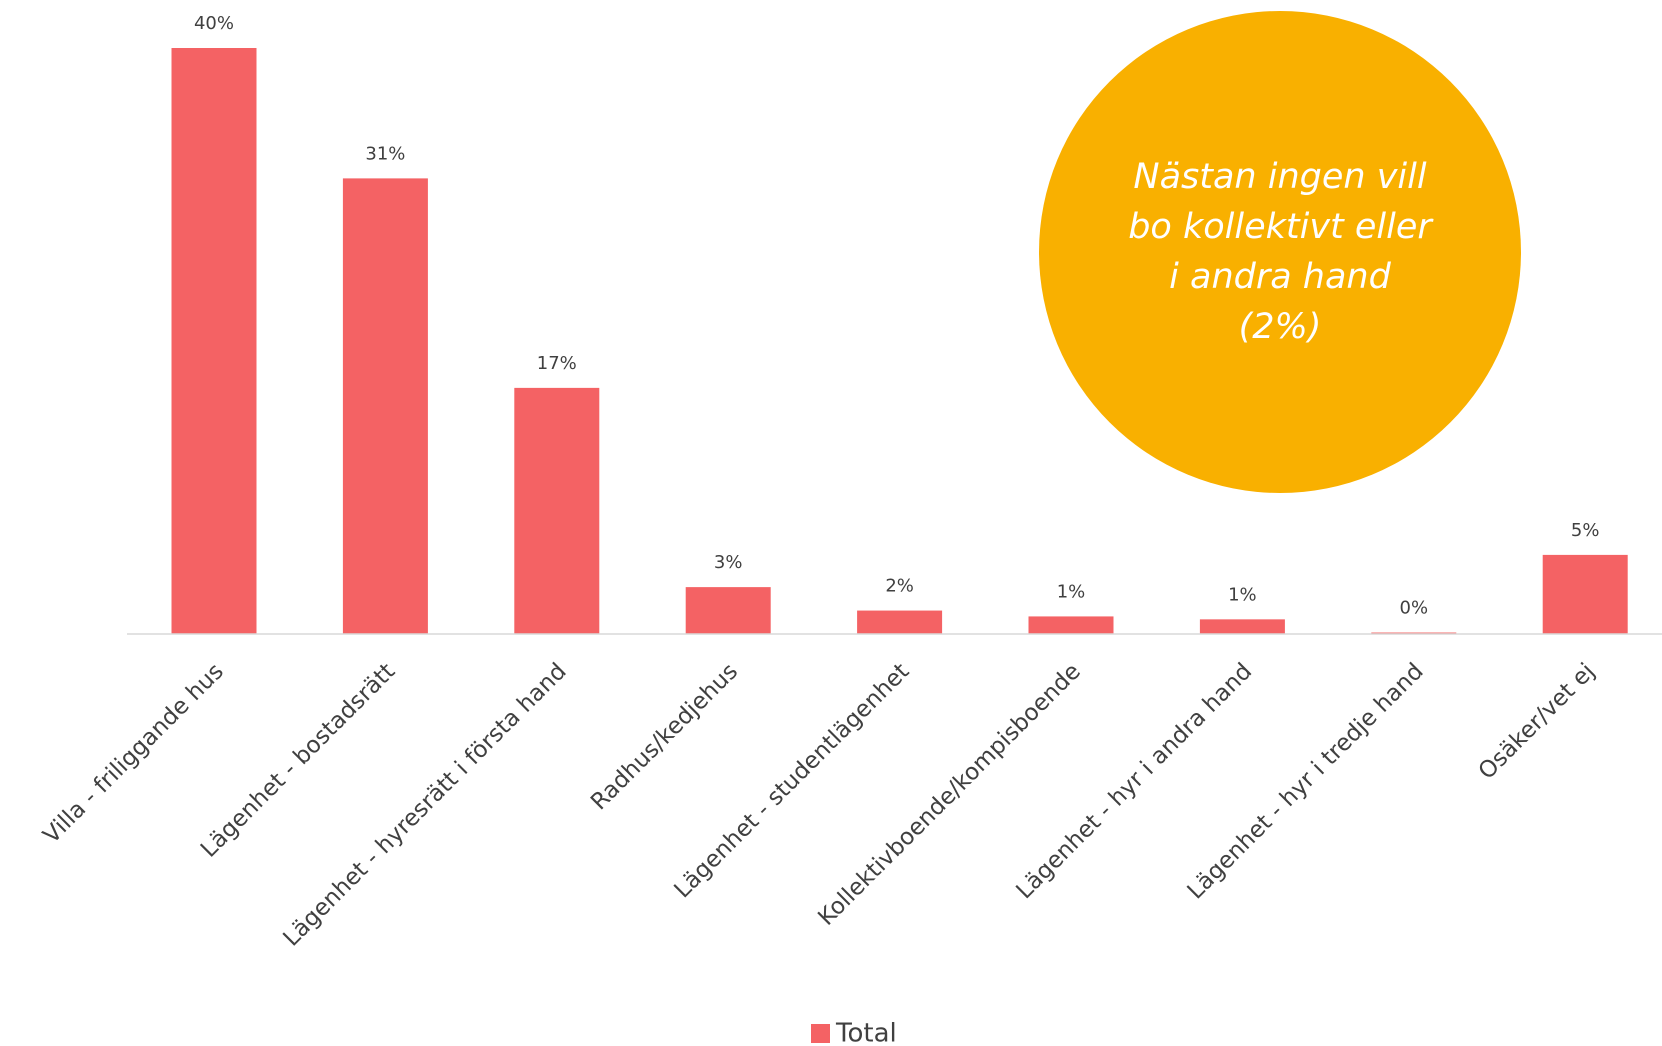  What do you see at coordinates (557, 363) in the screenshot?
I see `value-label: 17%` at bounding box center [557, 363].